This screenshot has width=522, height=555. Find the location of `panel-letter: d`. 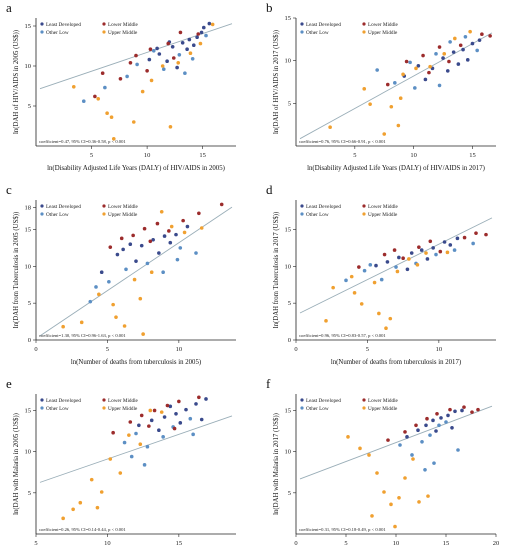

panel-letter: d is located at coordinates (269, 189).